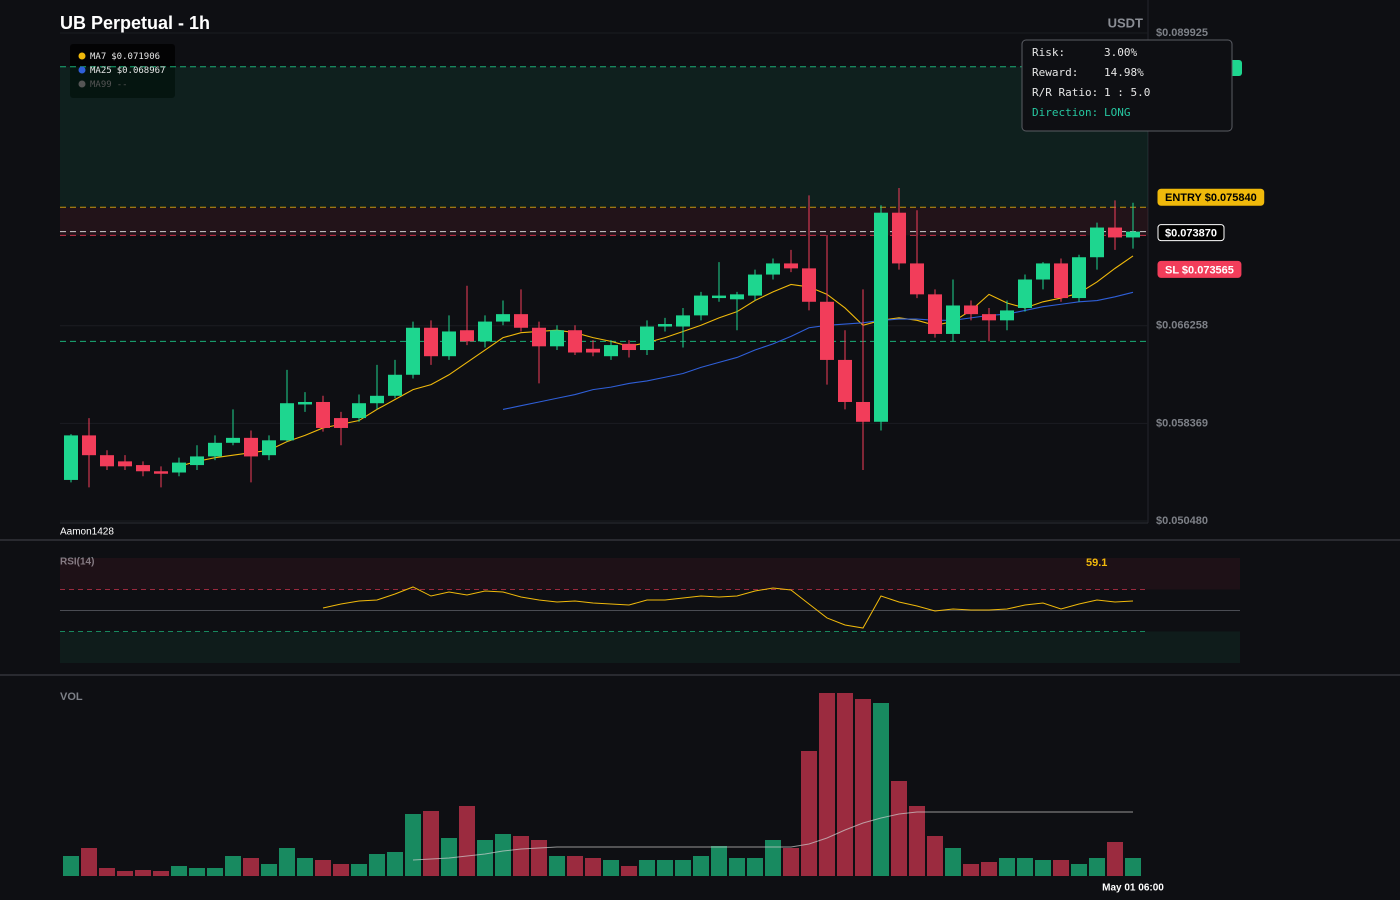  I want to click on tooltip-label: R/R Ratio:, so click(1065, 92).